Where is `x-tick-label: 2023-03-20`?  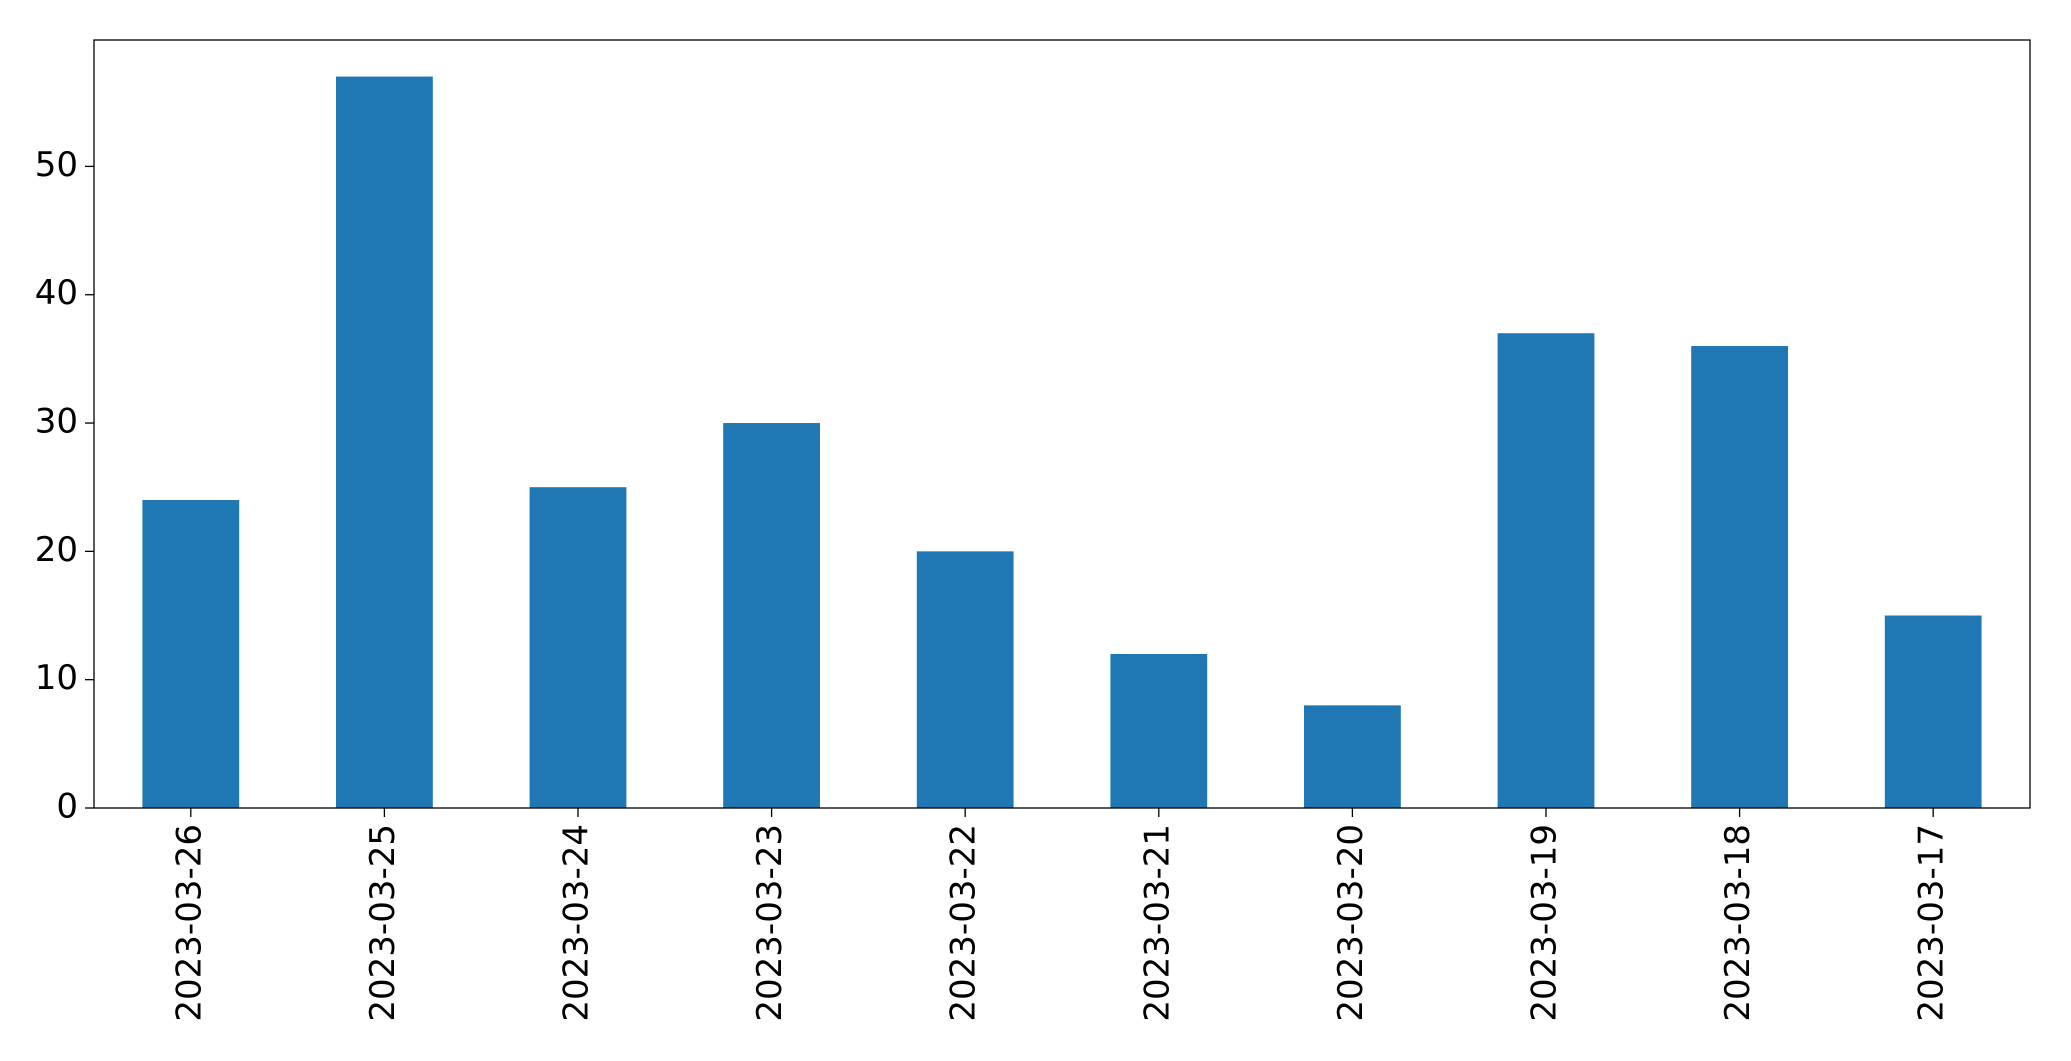 x-tick-label: 2023-03-20 is located at coordinates (1351, 923).